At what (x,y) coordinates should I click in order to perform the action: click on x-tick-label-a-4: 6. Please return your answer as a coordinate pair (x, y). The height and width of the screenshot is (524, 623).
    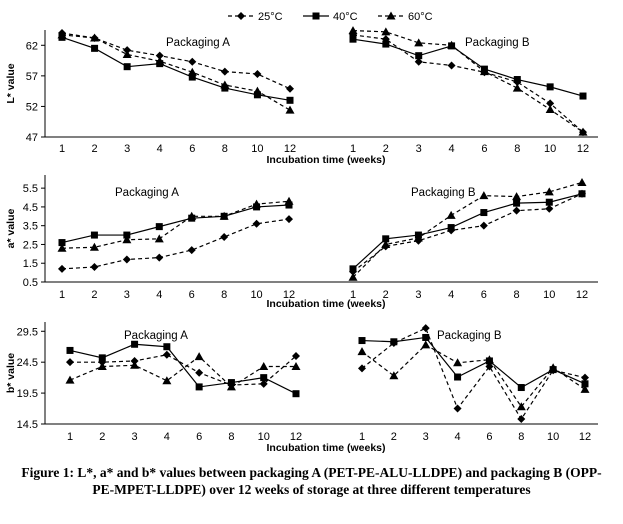
    Looking at the image, I should click on (192, 295).